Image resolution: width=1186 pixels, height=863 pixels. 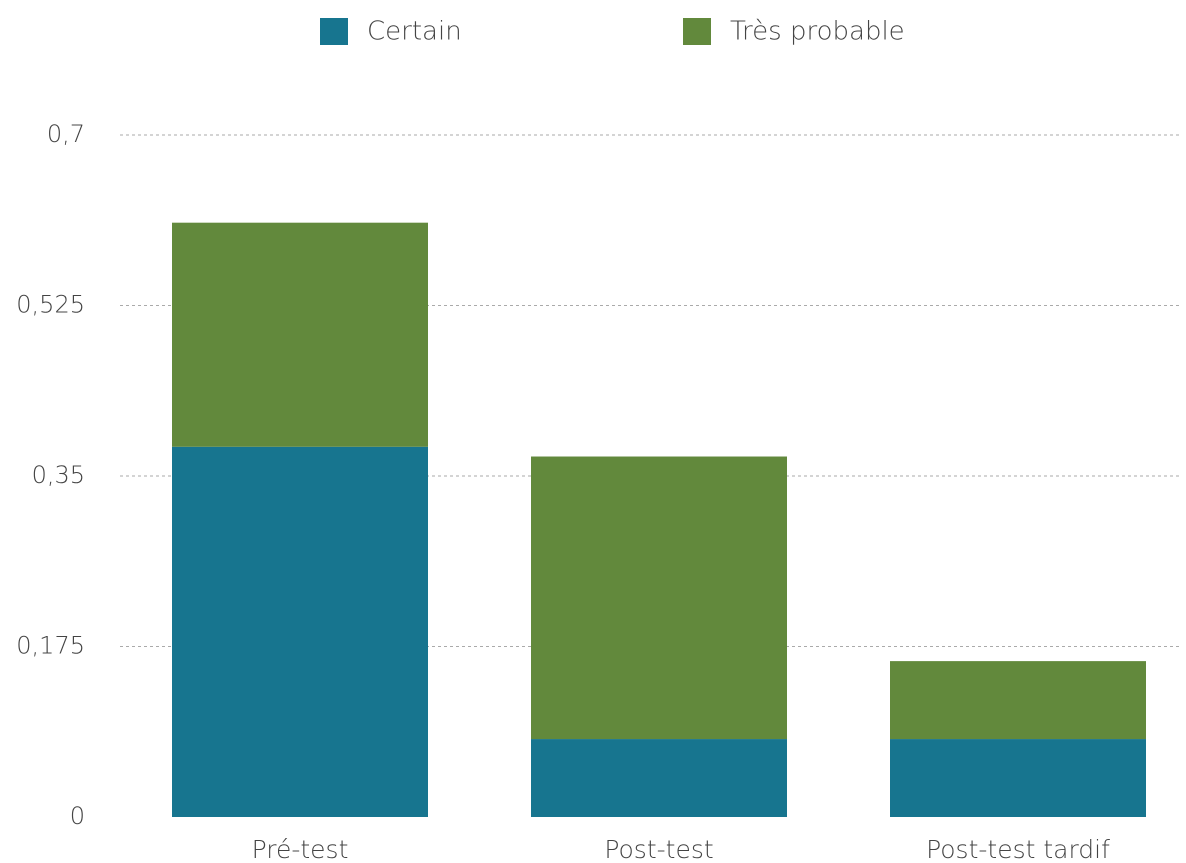 What do you see at coordinates (77, 816) in the screenshot?
I see `y-tick-label: 0` at bounding box center [77, 816].